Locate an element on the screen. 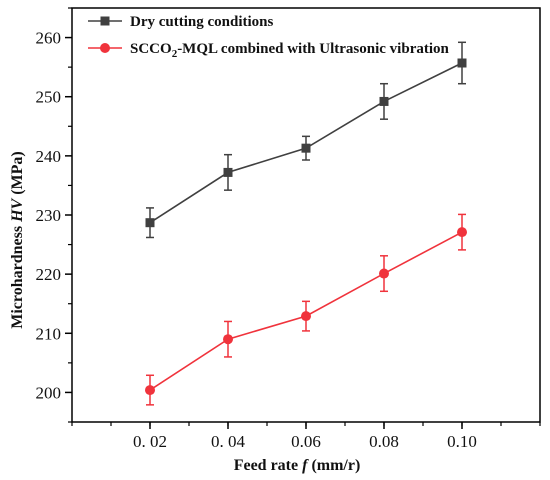  legend-item-1: Dry cutting conditions is located at coordinates (181, 22).